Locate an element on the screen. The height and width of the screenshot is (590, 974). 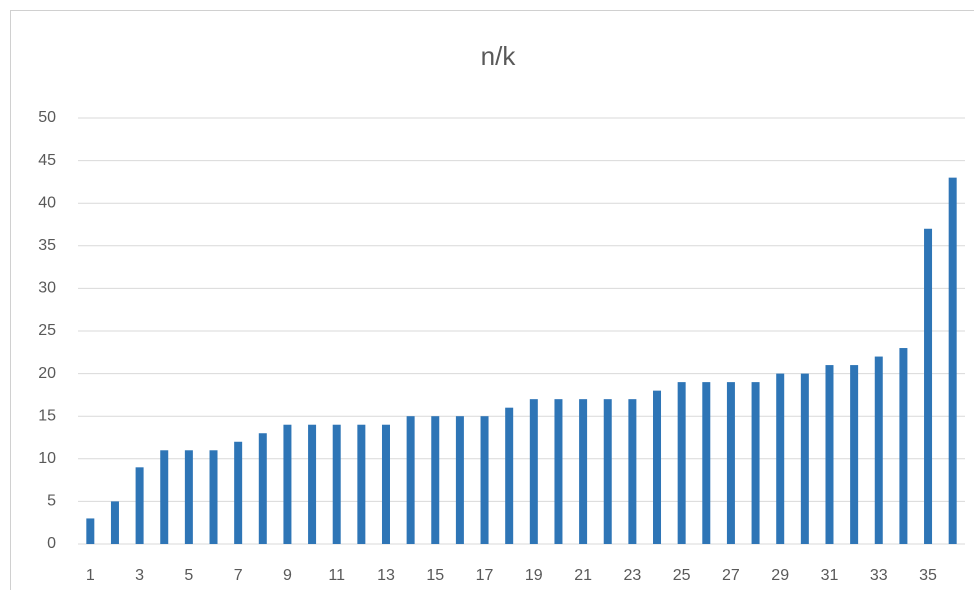
y-tick-label: 25 is located at coordinates (47, 330).